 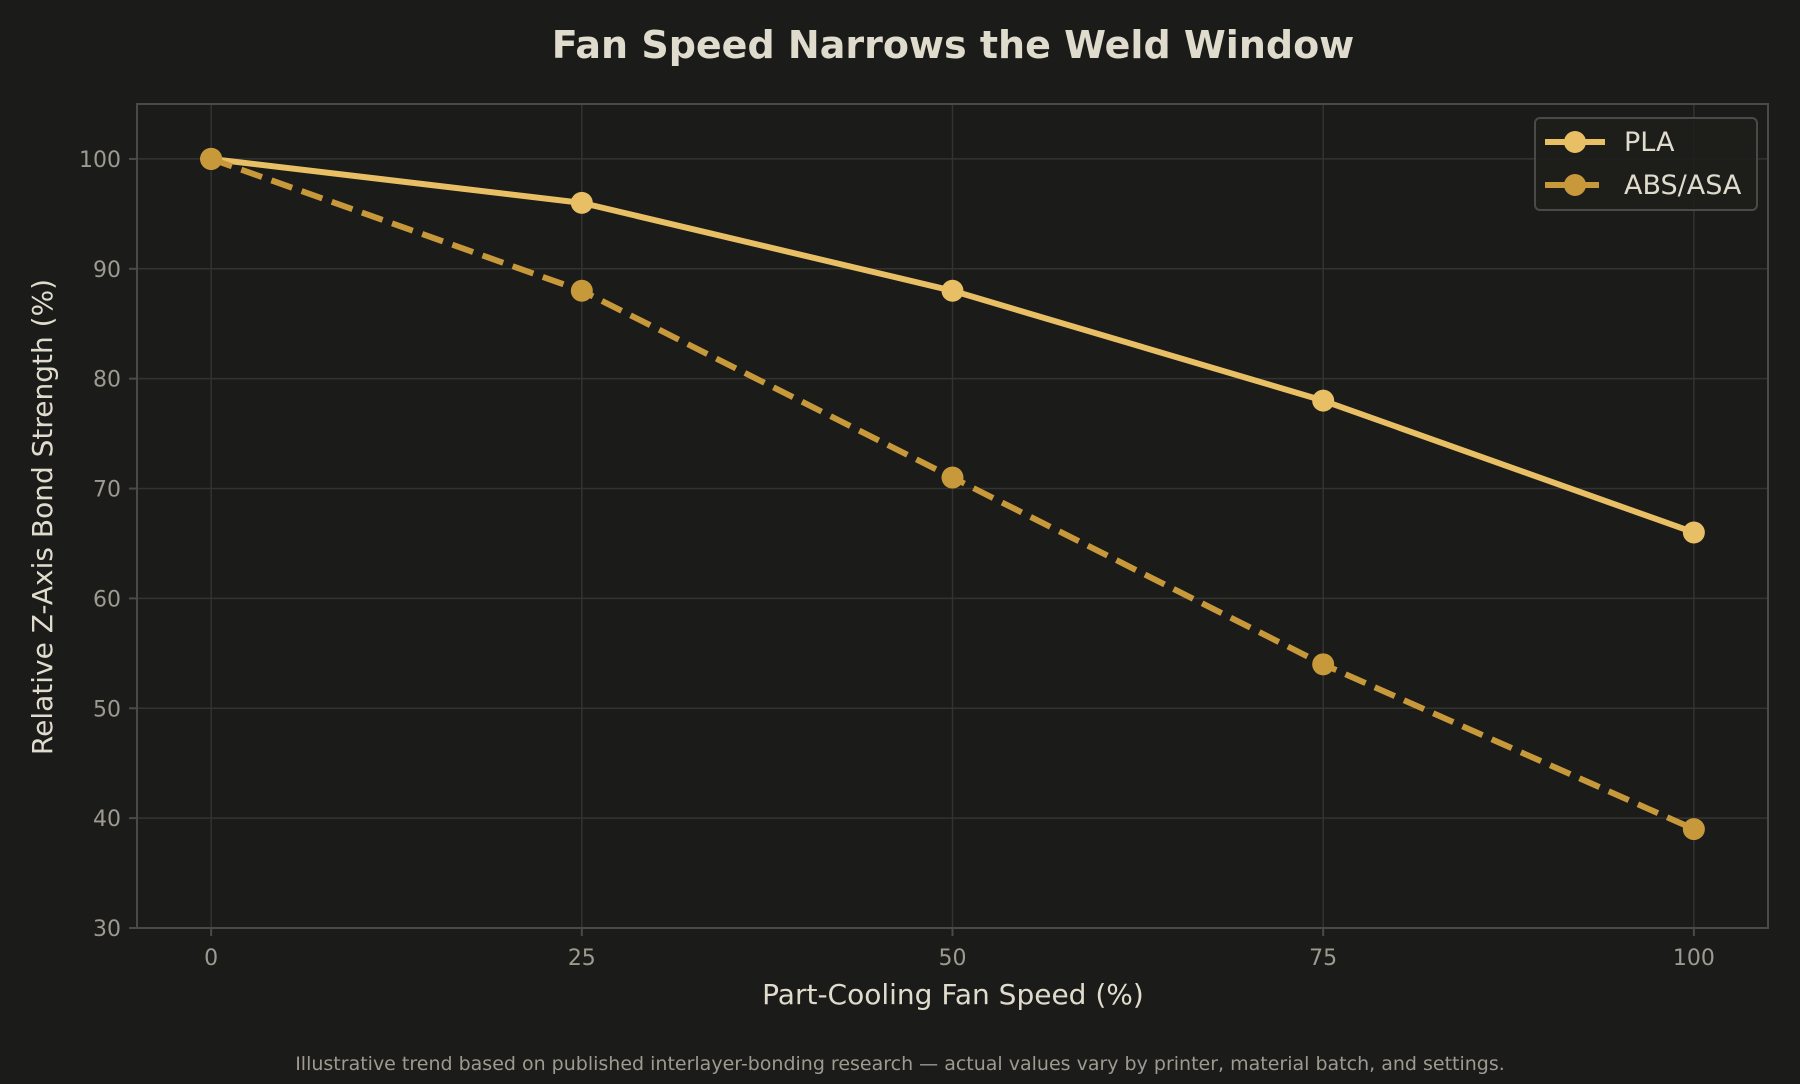 What do you see at coordinates (1323, 958) in the screenshot?
I see `x-tick-label-75: 75` at bounding box center [1323, 958].